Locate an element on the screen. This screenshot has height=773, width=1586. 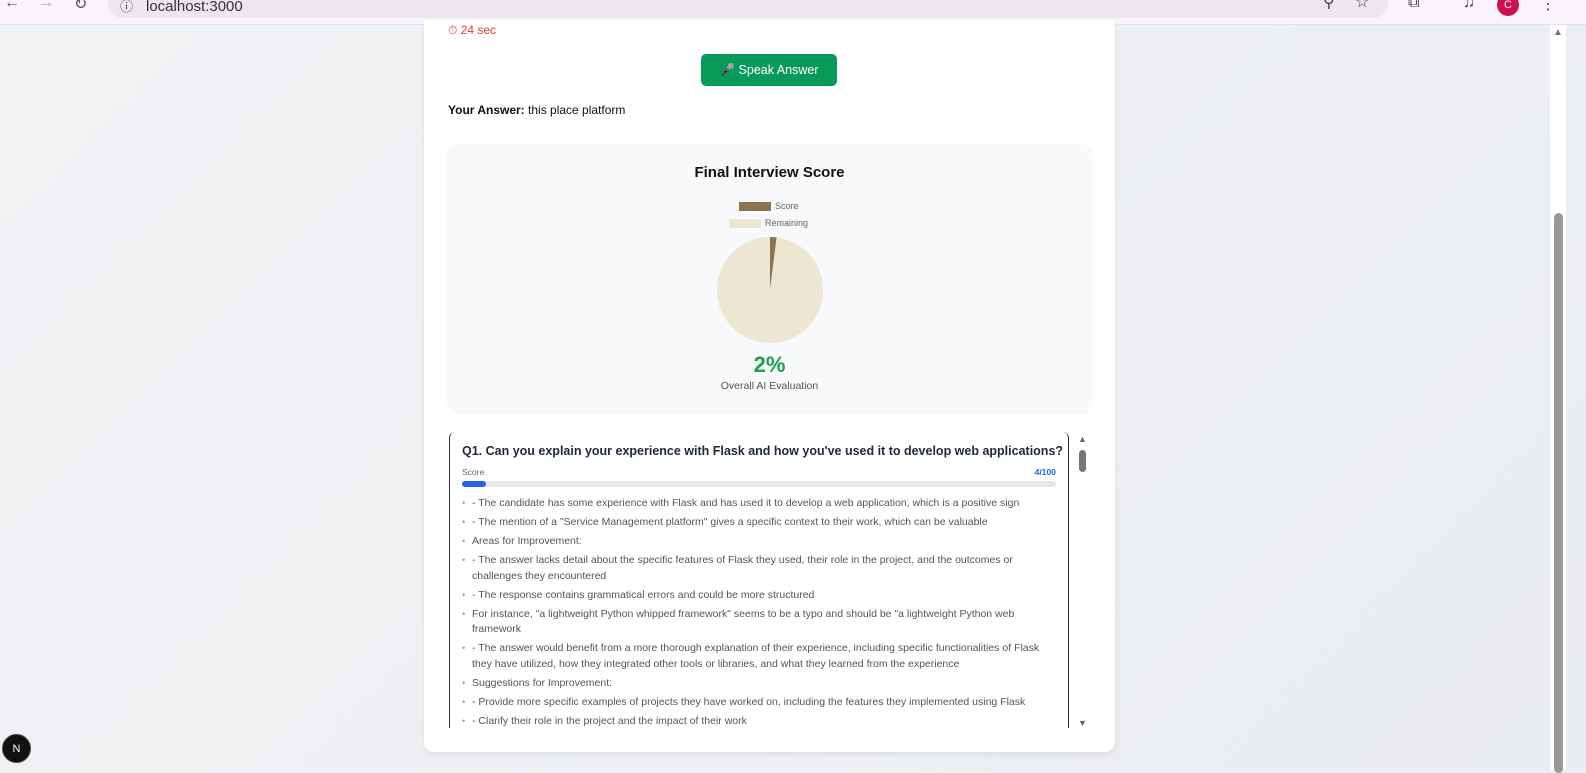
legend-remaining: Remaining is located at coordinates (768, 223).